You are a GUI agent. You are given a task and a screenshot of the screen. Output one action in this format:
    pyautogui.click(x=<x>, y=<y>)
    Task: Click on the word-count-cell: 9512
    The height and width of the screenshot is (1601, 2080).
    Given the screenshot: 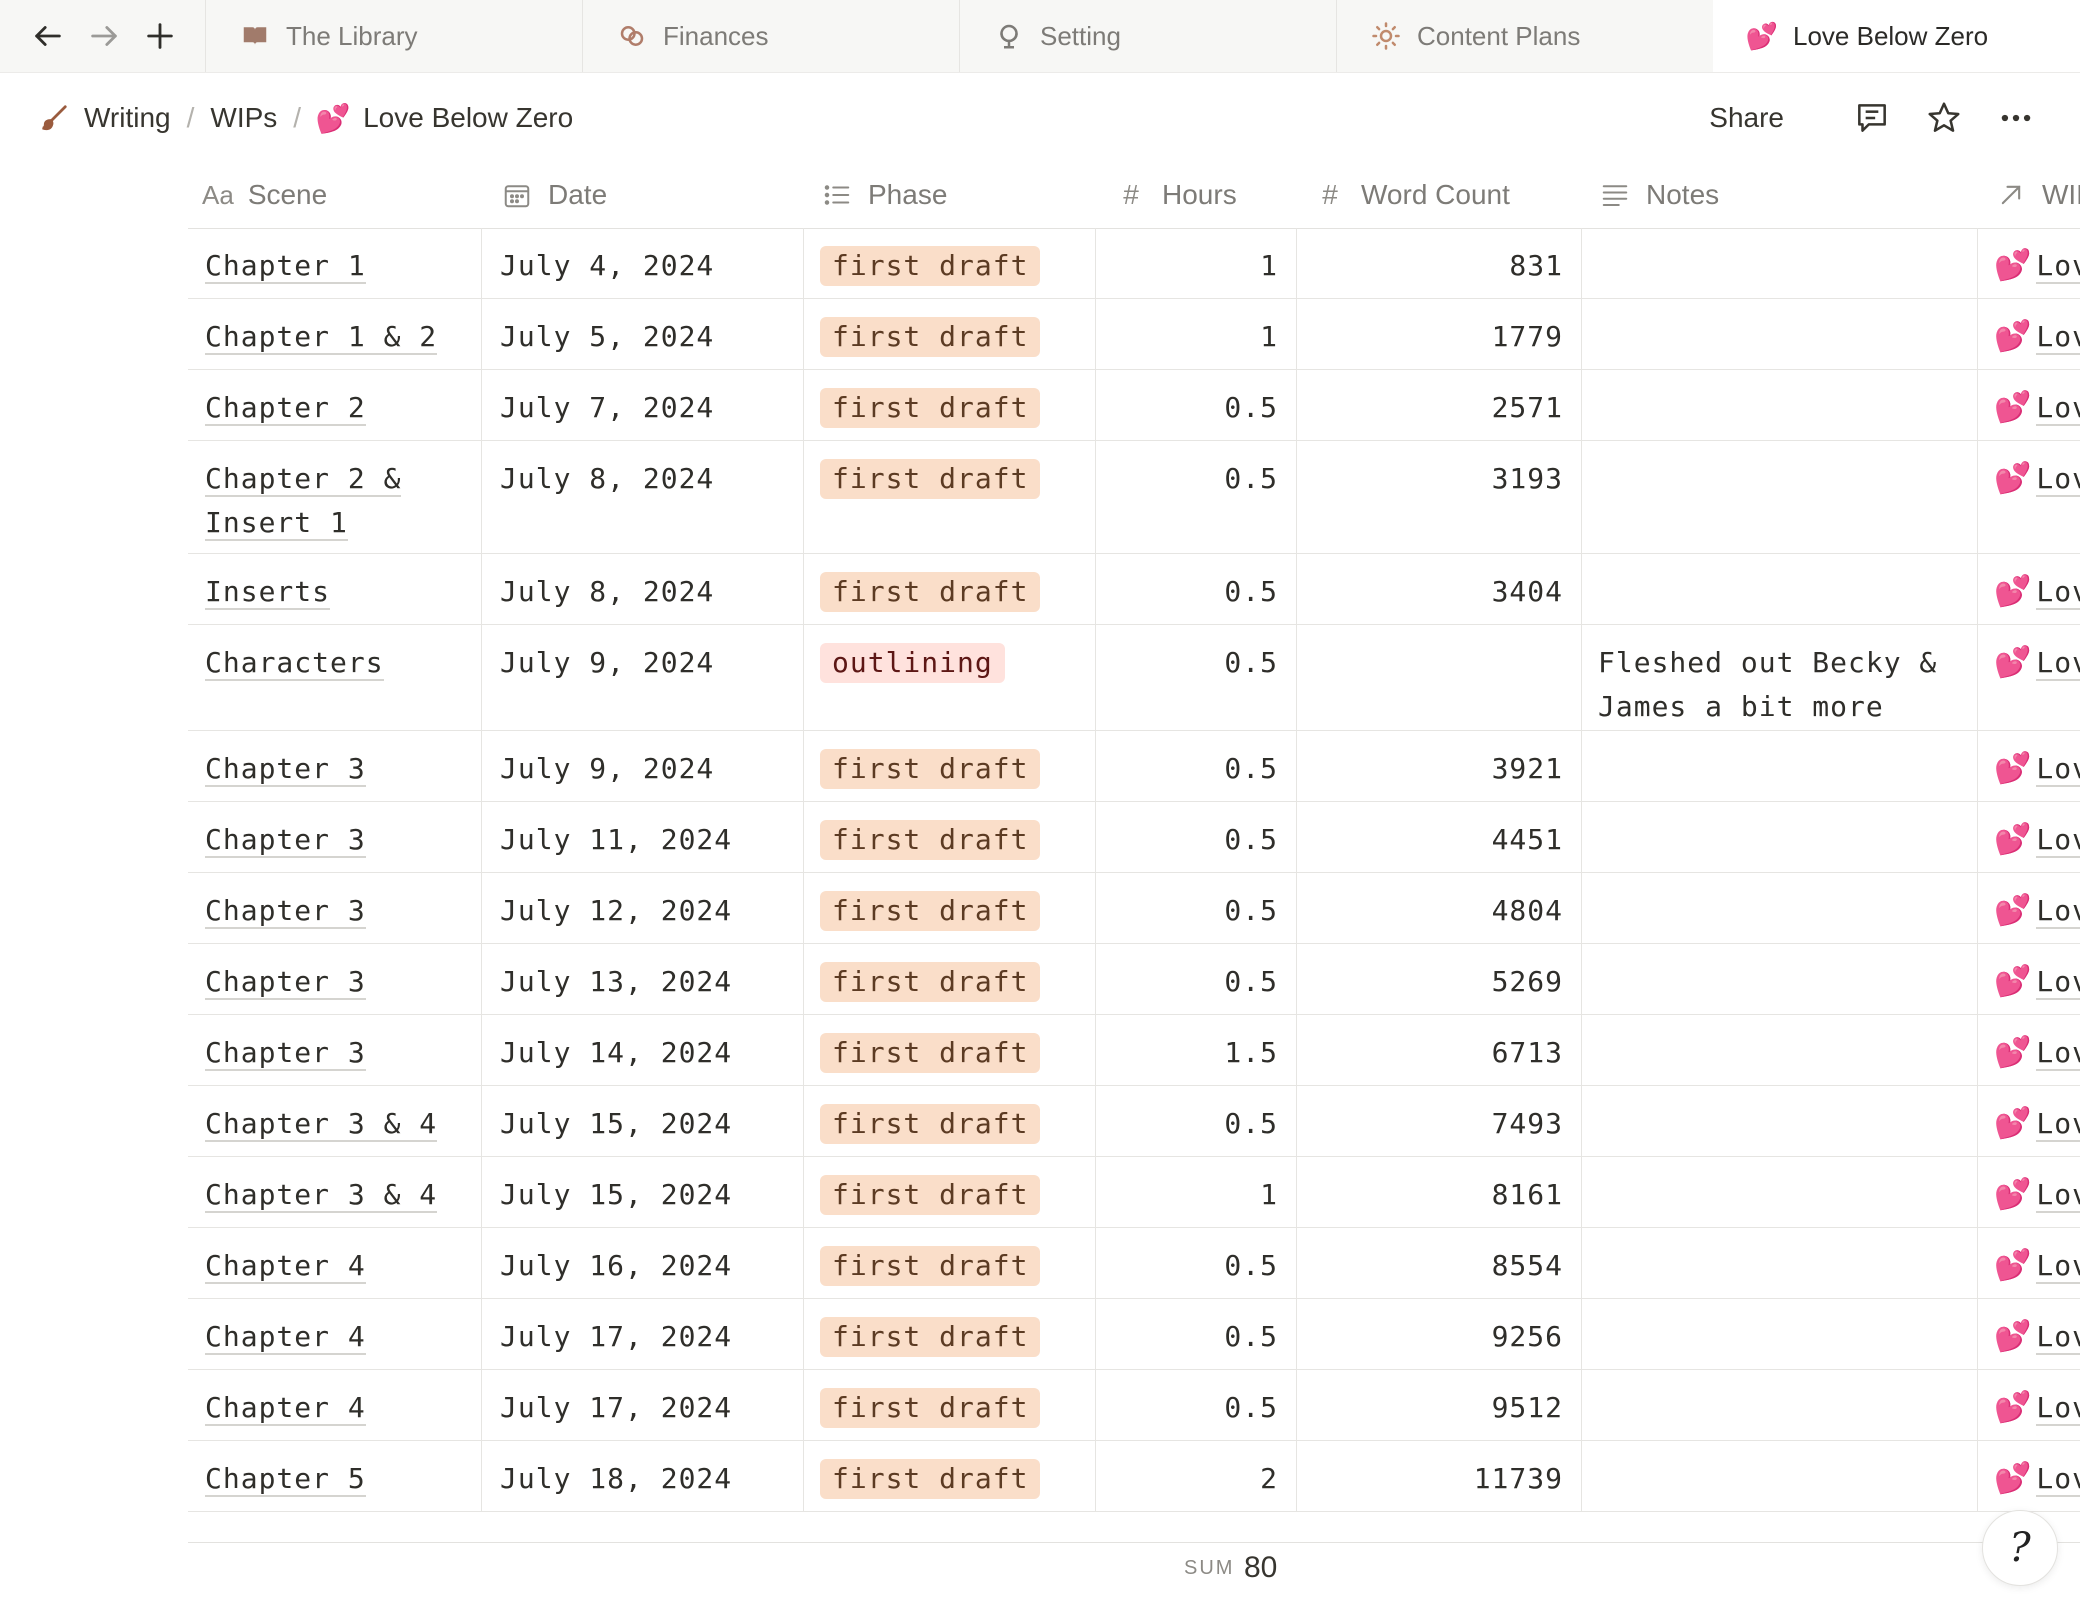 What is the action you would take?
    pyautogui.click(x=1439, y=1405)
    